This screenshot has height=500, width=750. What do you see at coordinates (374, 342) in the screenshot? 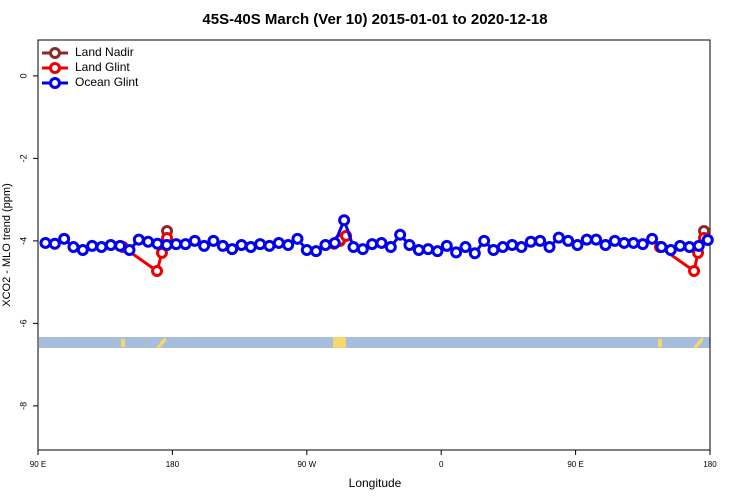
I see `land-mask-strip` at bounding box center [374, 342].